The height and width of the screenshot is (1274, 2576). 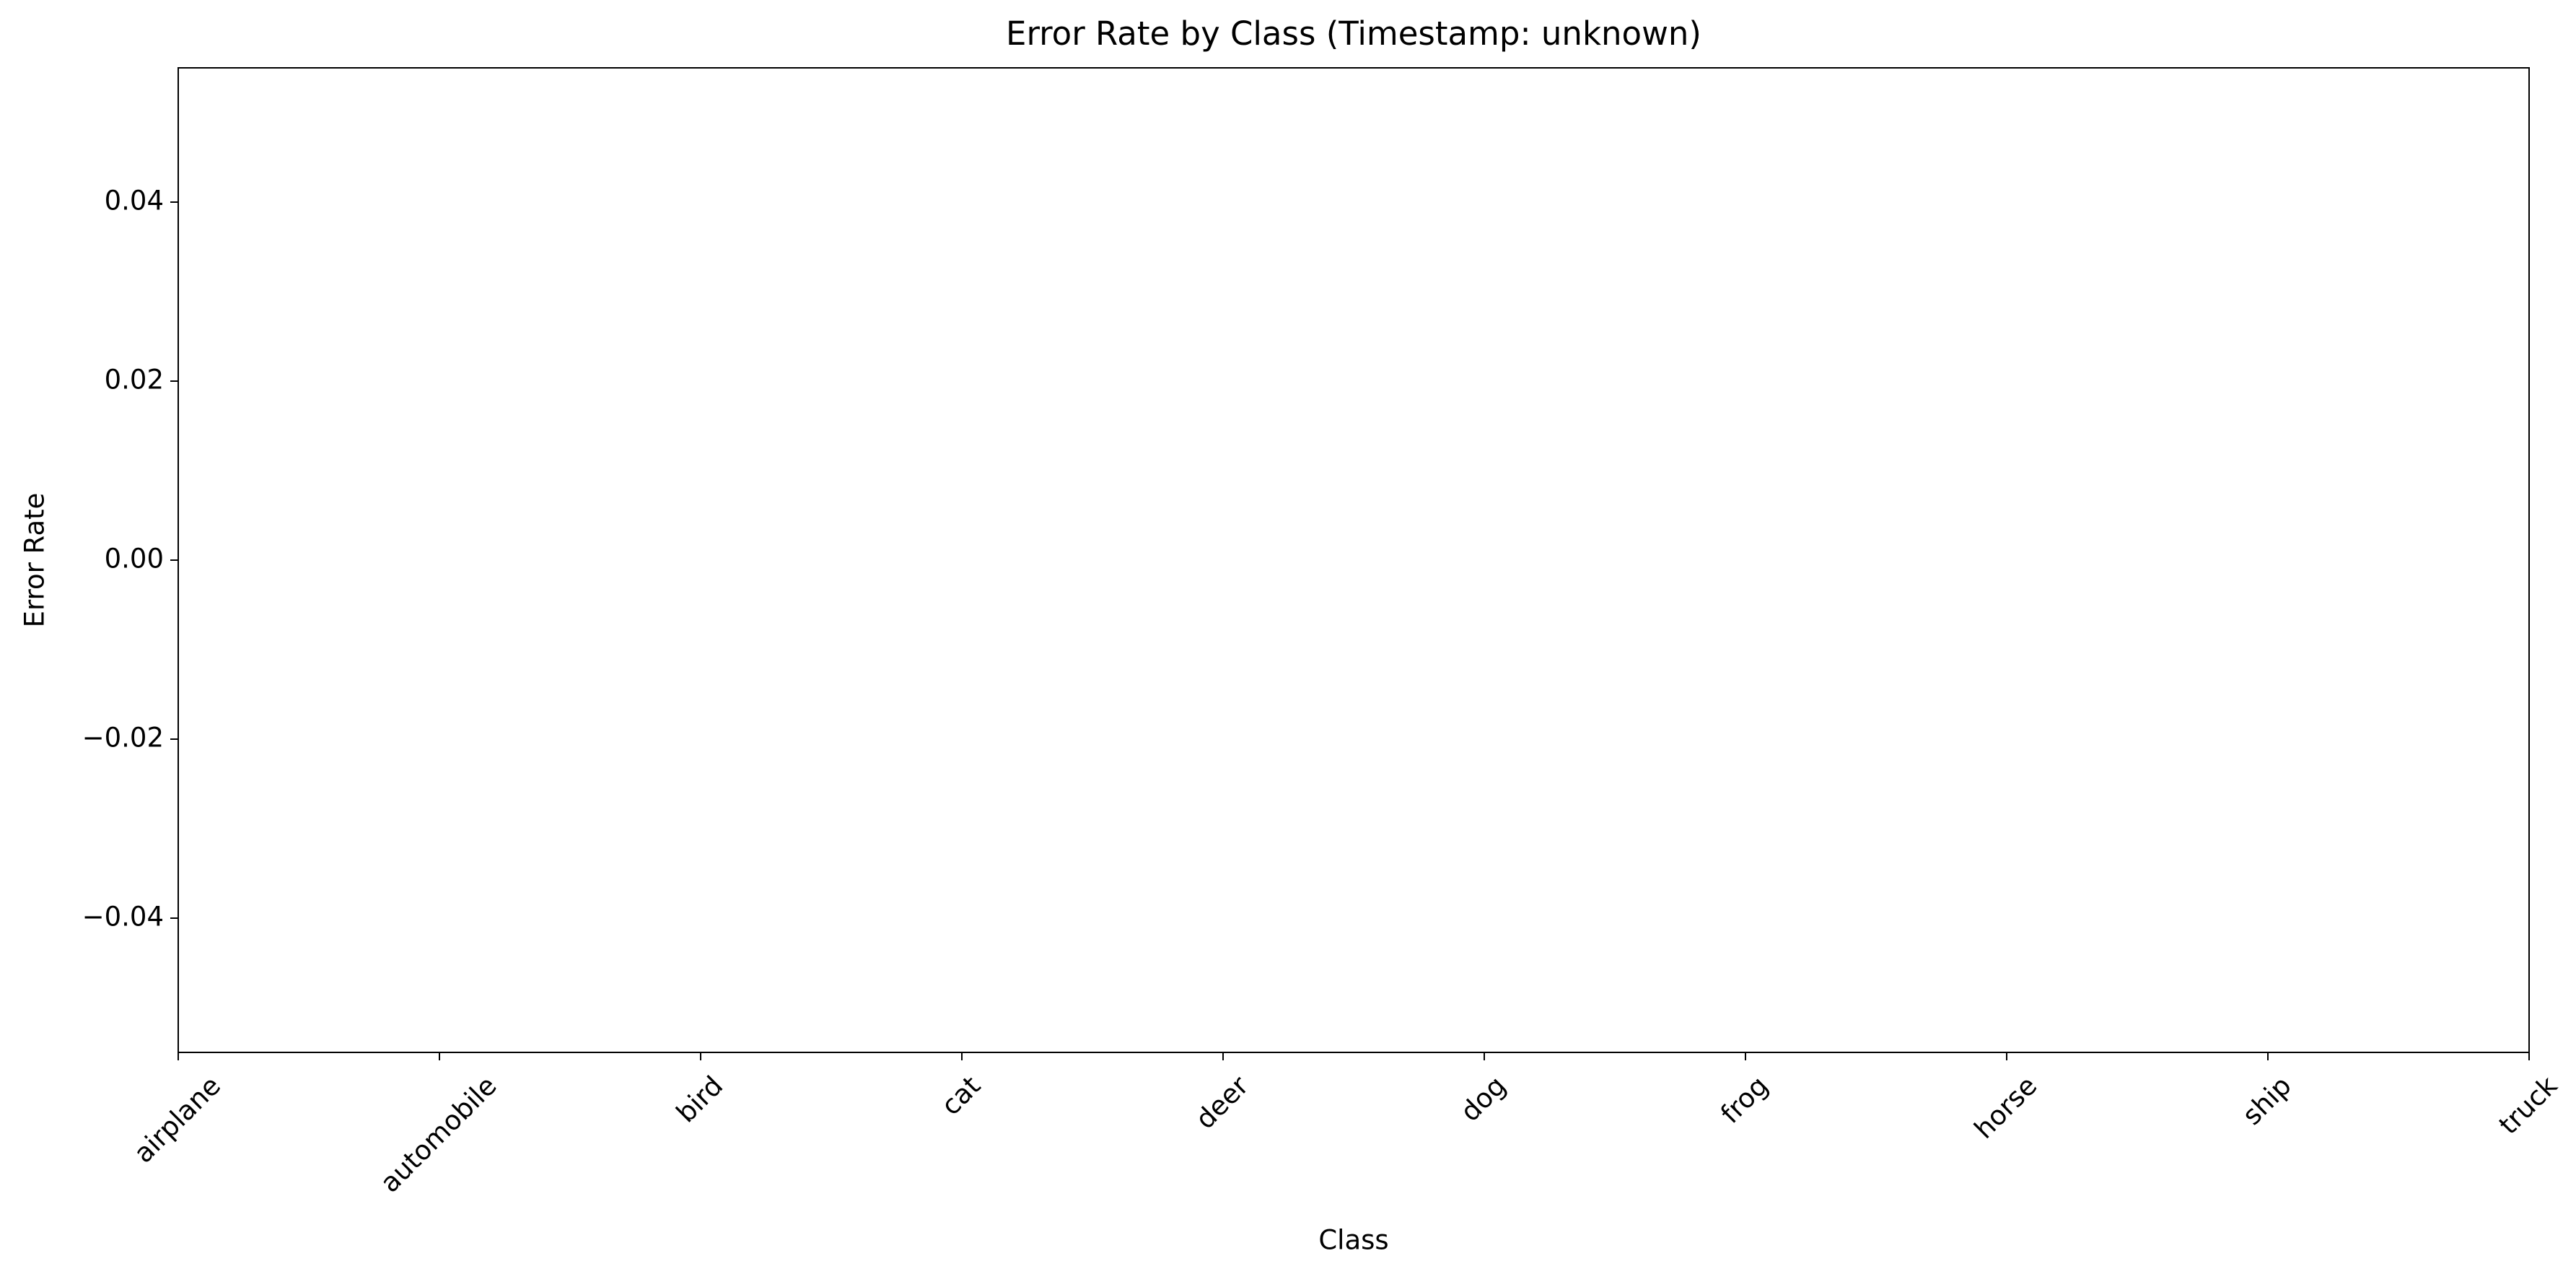 I want to click on y-tick-label: 0.02, so click(x=134, y=380).